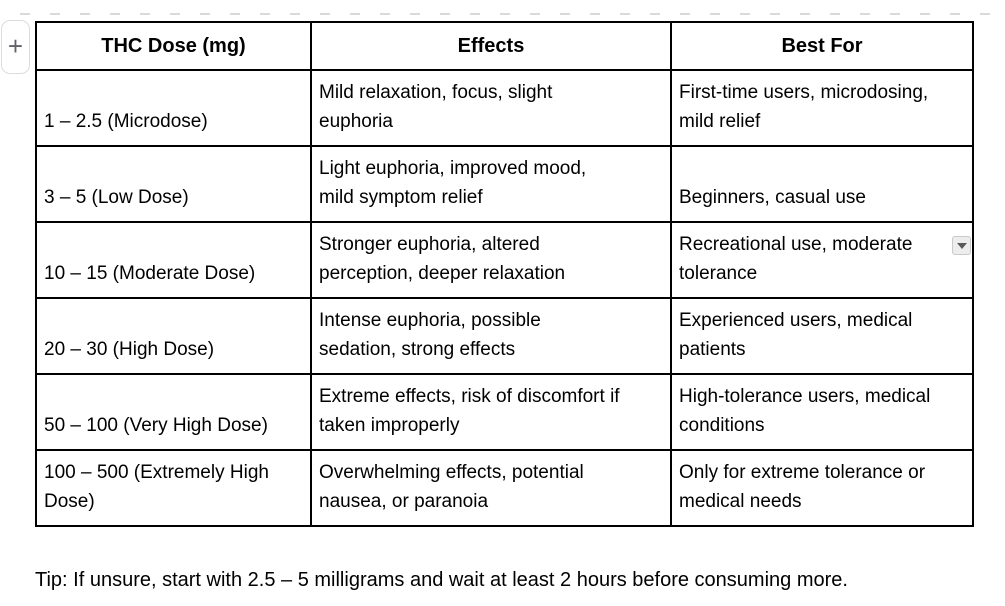 The width and height of the screenshot is (1005, 606). What do you see at coordinates (491, 108) in the screenshot?
I see `cell-effects: Mild relaxation, focus, slight euphoria` at bounding box center [491, 108].